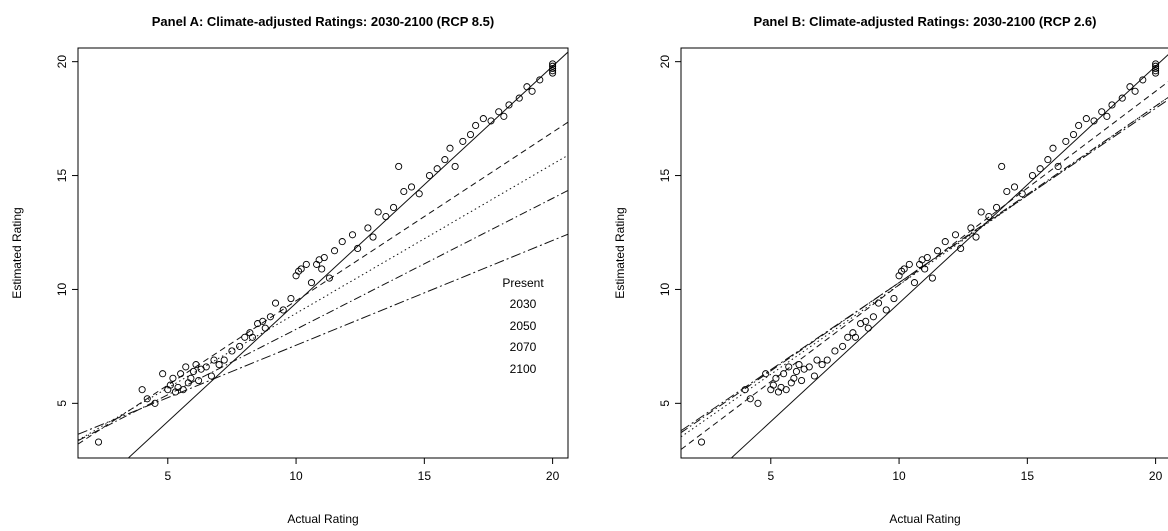  I want to click on y-tick-label: 20, so click(62, 62).